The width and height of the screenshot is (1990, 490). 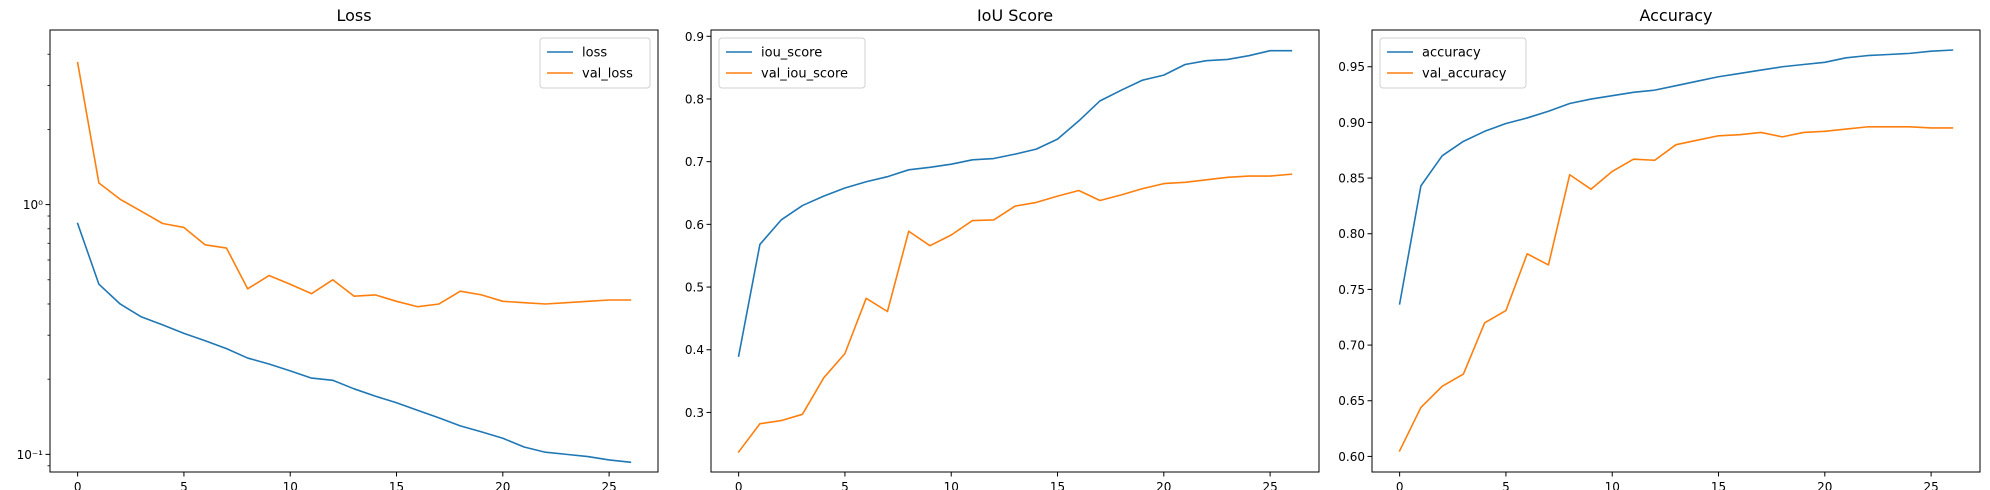 What do you see at coordinates (1351, 179) in the screenshot?
I see `y-tick-label: 0.85` at bounding box center [1351, 179].